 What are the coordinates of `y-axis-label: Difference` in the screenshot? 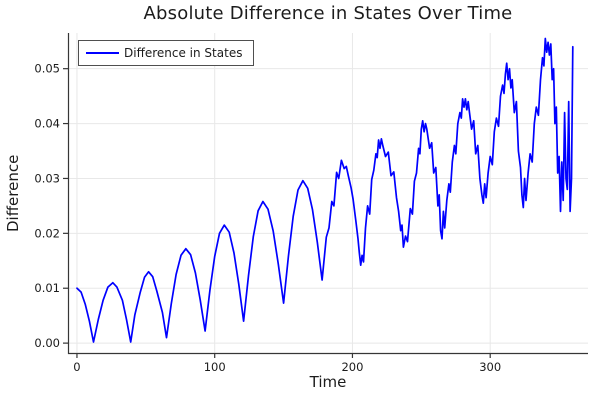 It's located at (13, 193).